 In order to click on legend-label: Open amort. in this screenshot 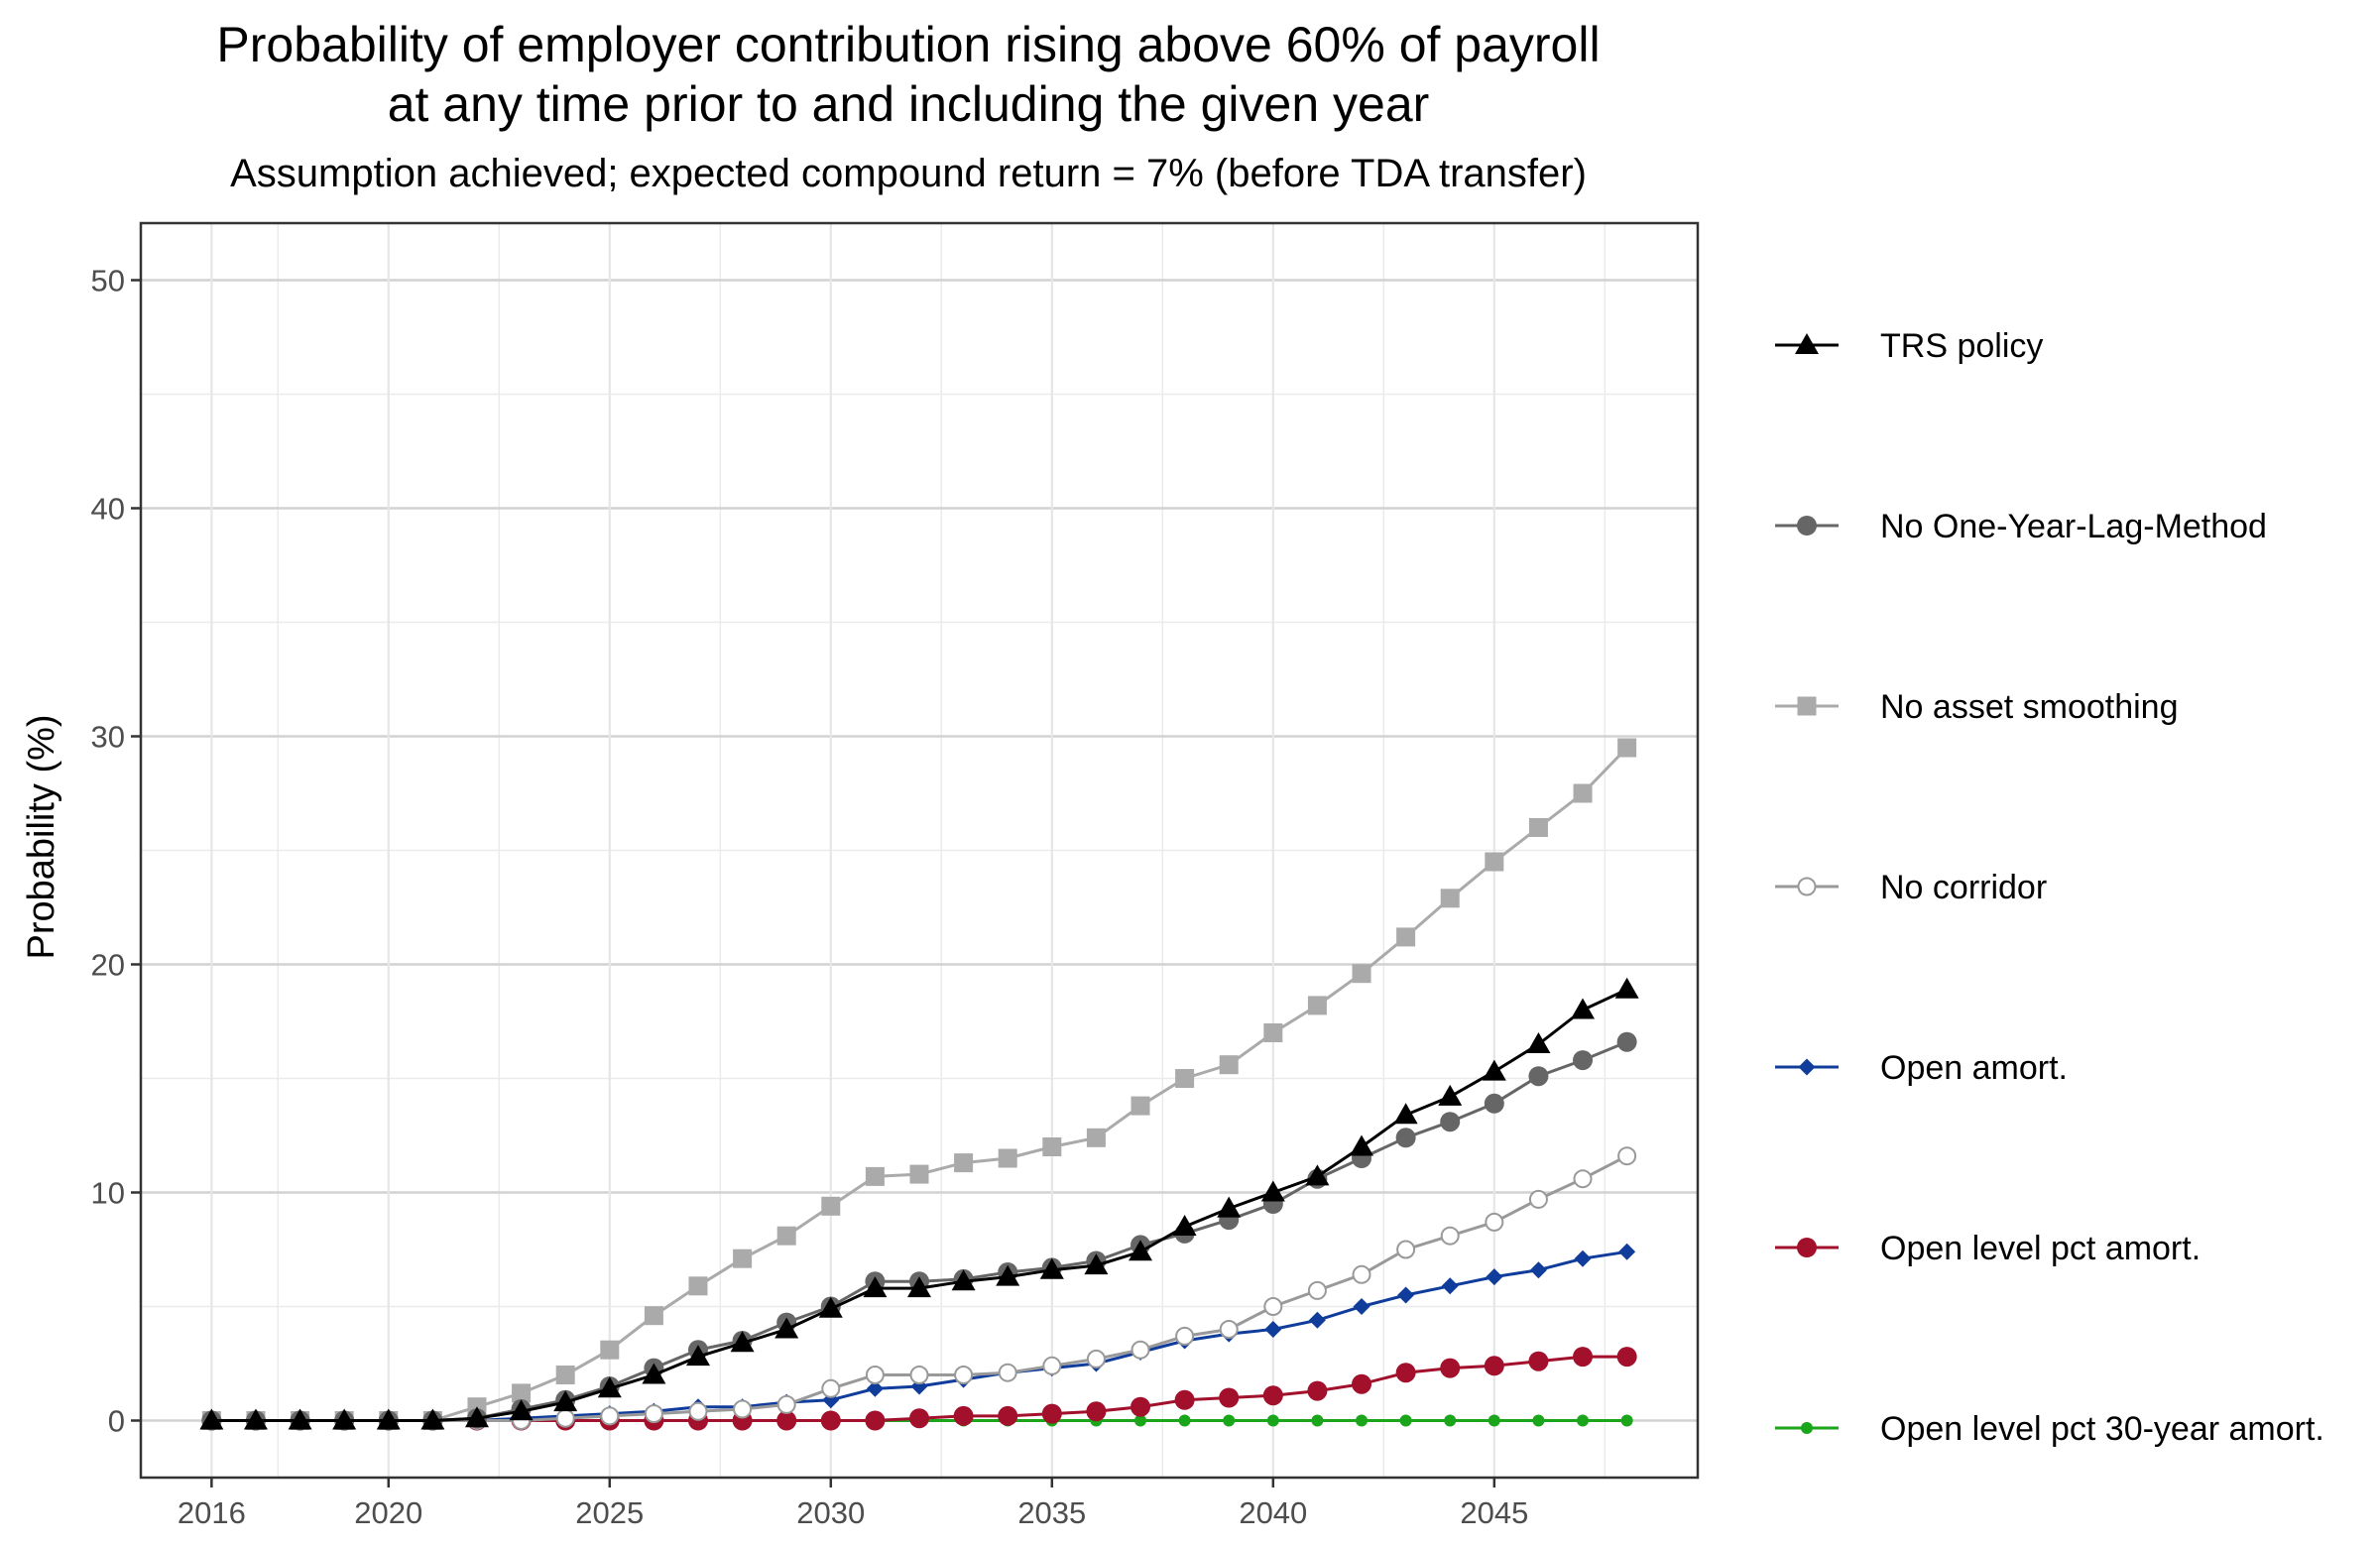, I will do `click(1974, 1068)`.